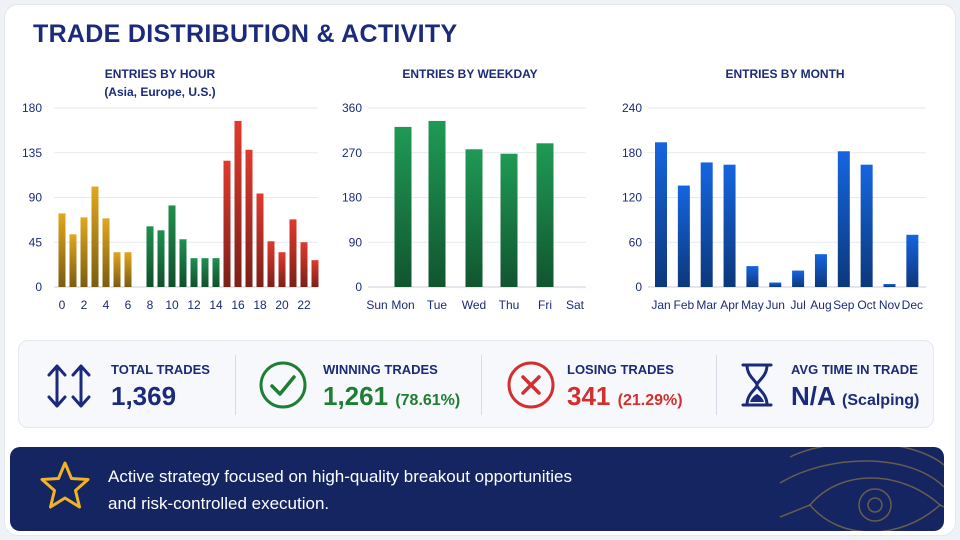 Image resolution: width=960 pixels, height=540 pixels. What do you see at coordinates (729, 305) in the screenshot?
I see `x-tick-label: Apr` at bounding box center [729, 305].